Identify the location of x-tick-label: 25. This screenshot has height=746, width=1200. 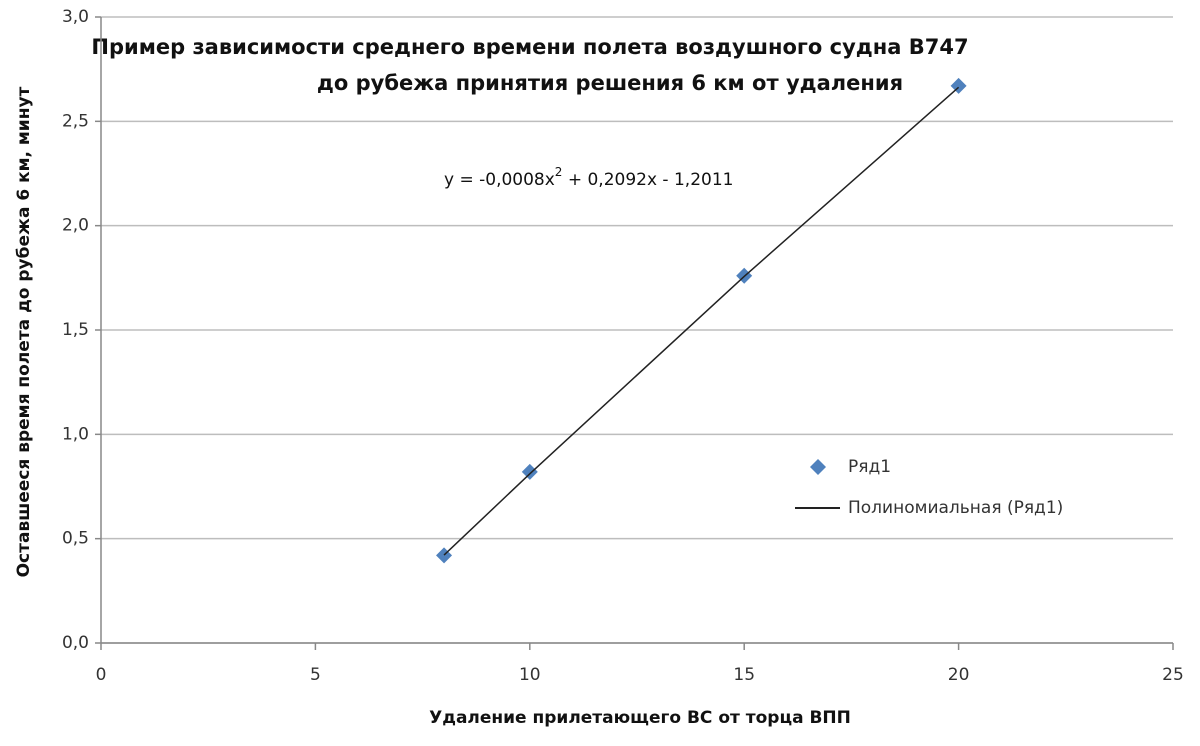
(1173, 675).